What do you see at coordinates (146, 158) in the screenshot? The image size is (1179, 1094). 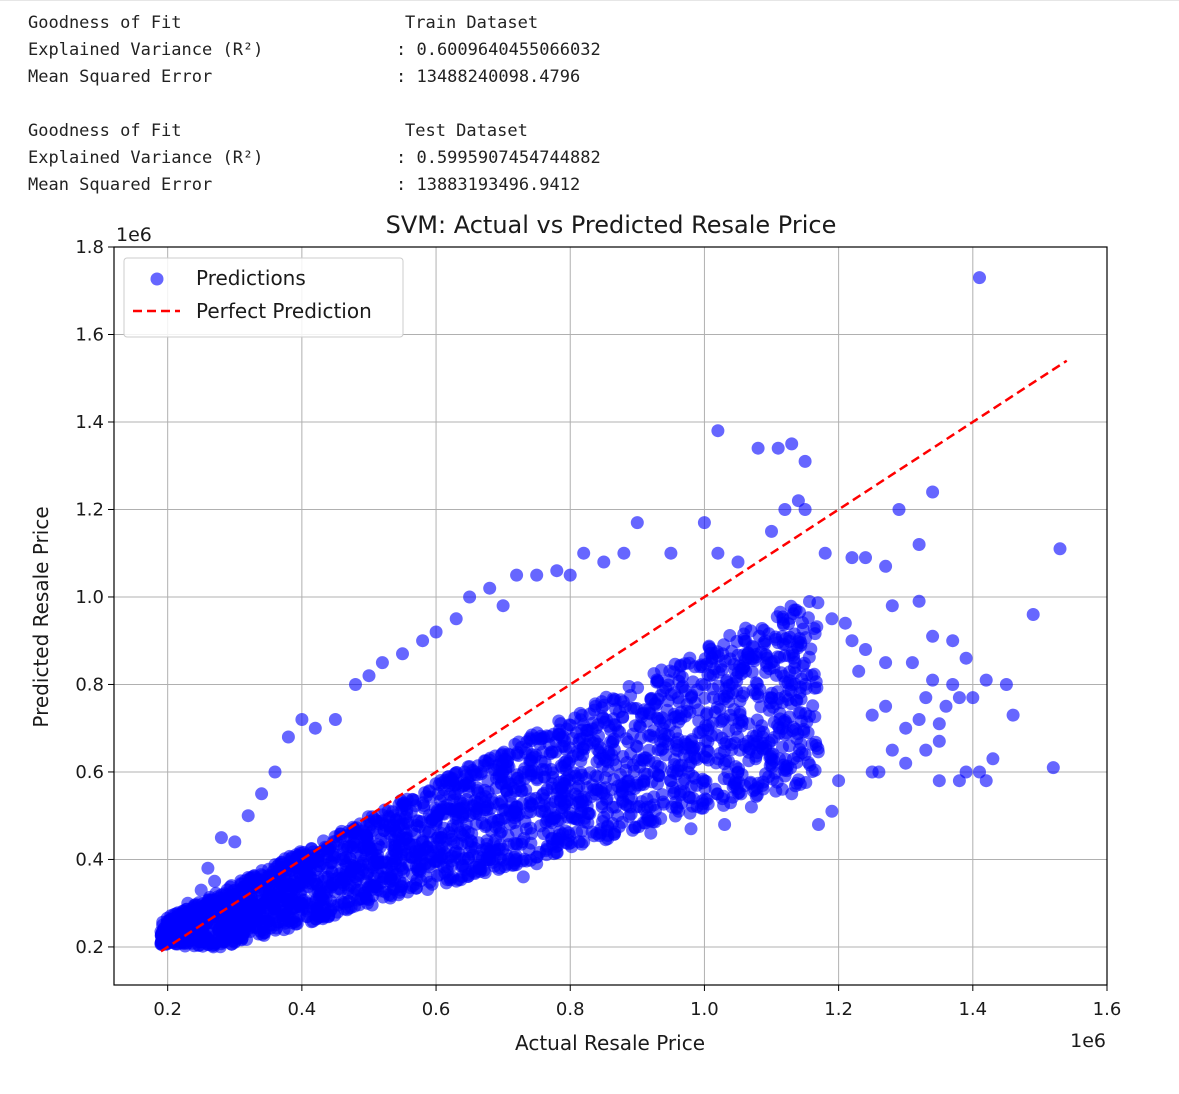 I see `test-r2-label: Explained Variance (R²)` at bounding box center [146, 158].